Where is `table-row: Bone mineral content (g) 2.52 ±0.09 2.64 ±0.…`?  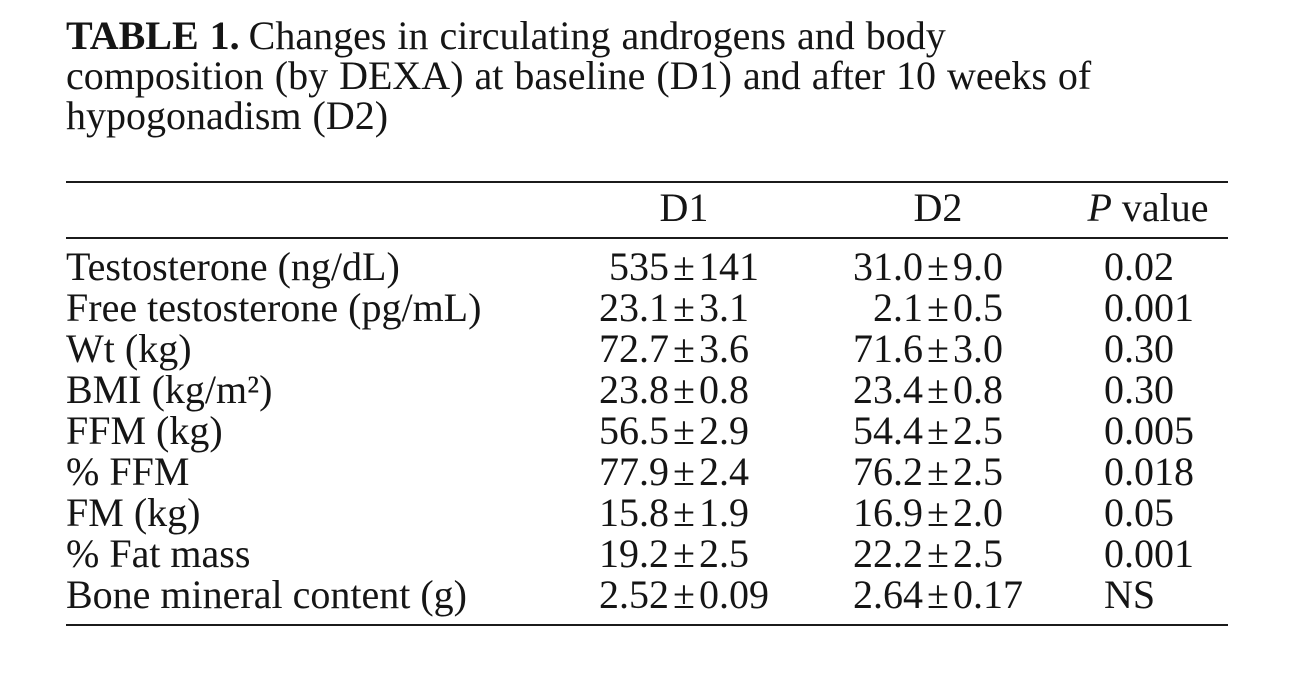 table-row: Bone mineral content (g) 2.52 ±0.09 2.64 ±0.… is located at coordinates (647, 599).